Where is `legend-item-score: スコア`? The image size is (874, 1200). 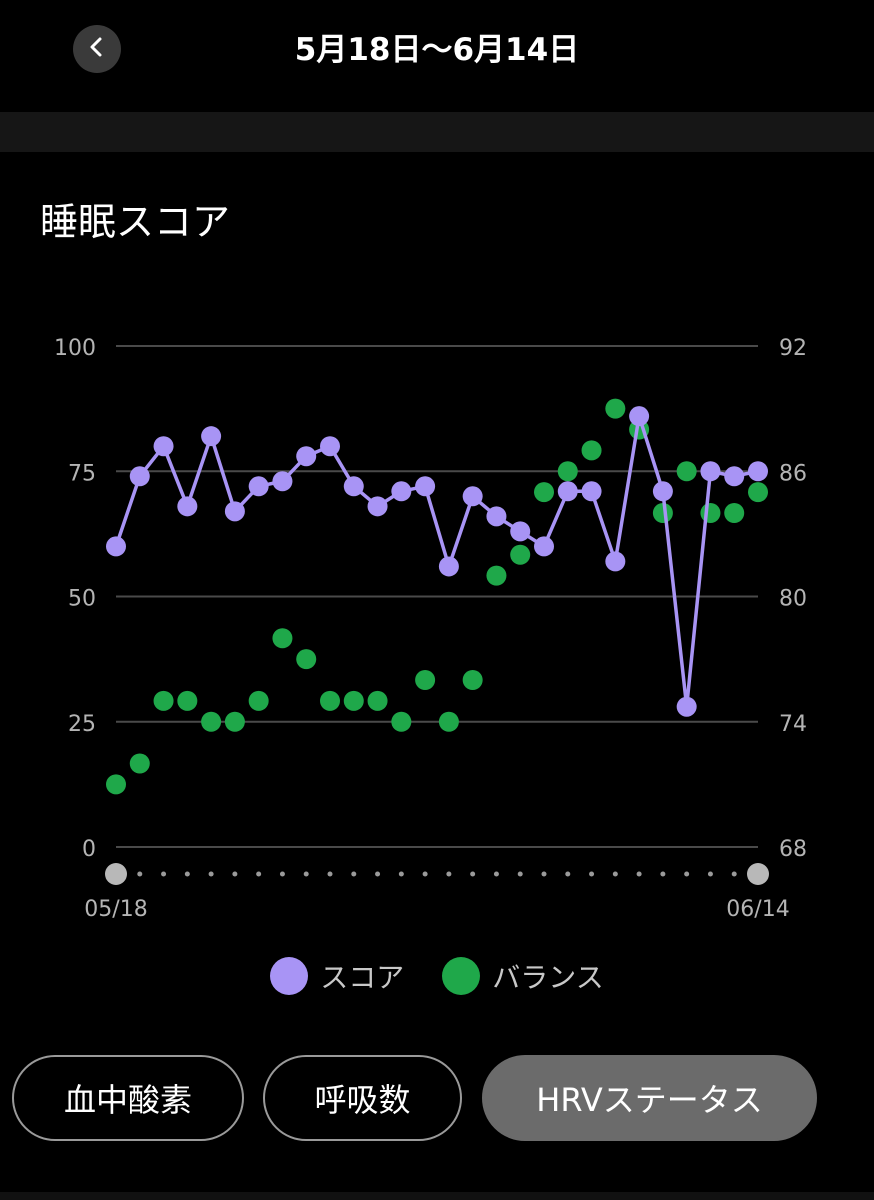 legend-item-score: スコア is located at coordinates (337, 976).